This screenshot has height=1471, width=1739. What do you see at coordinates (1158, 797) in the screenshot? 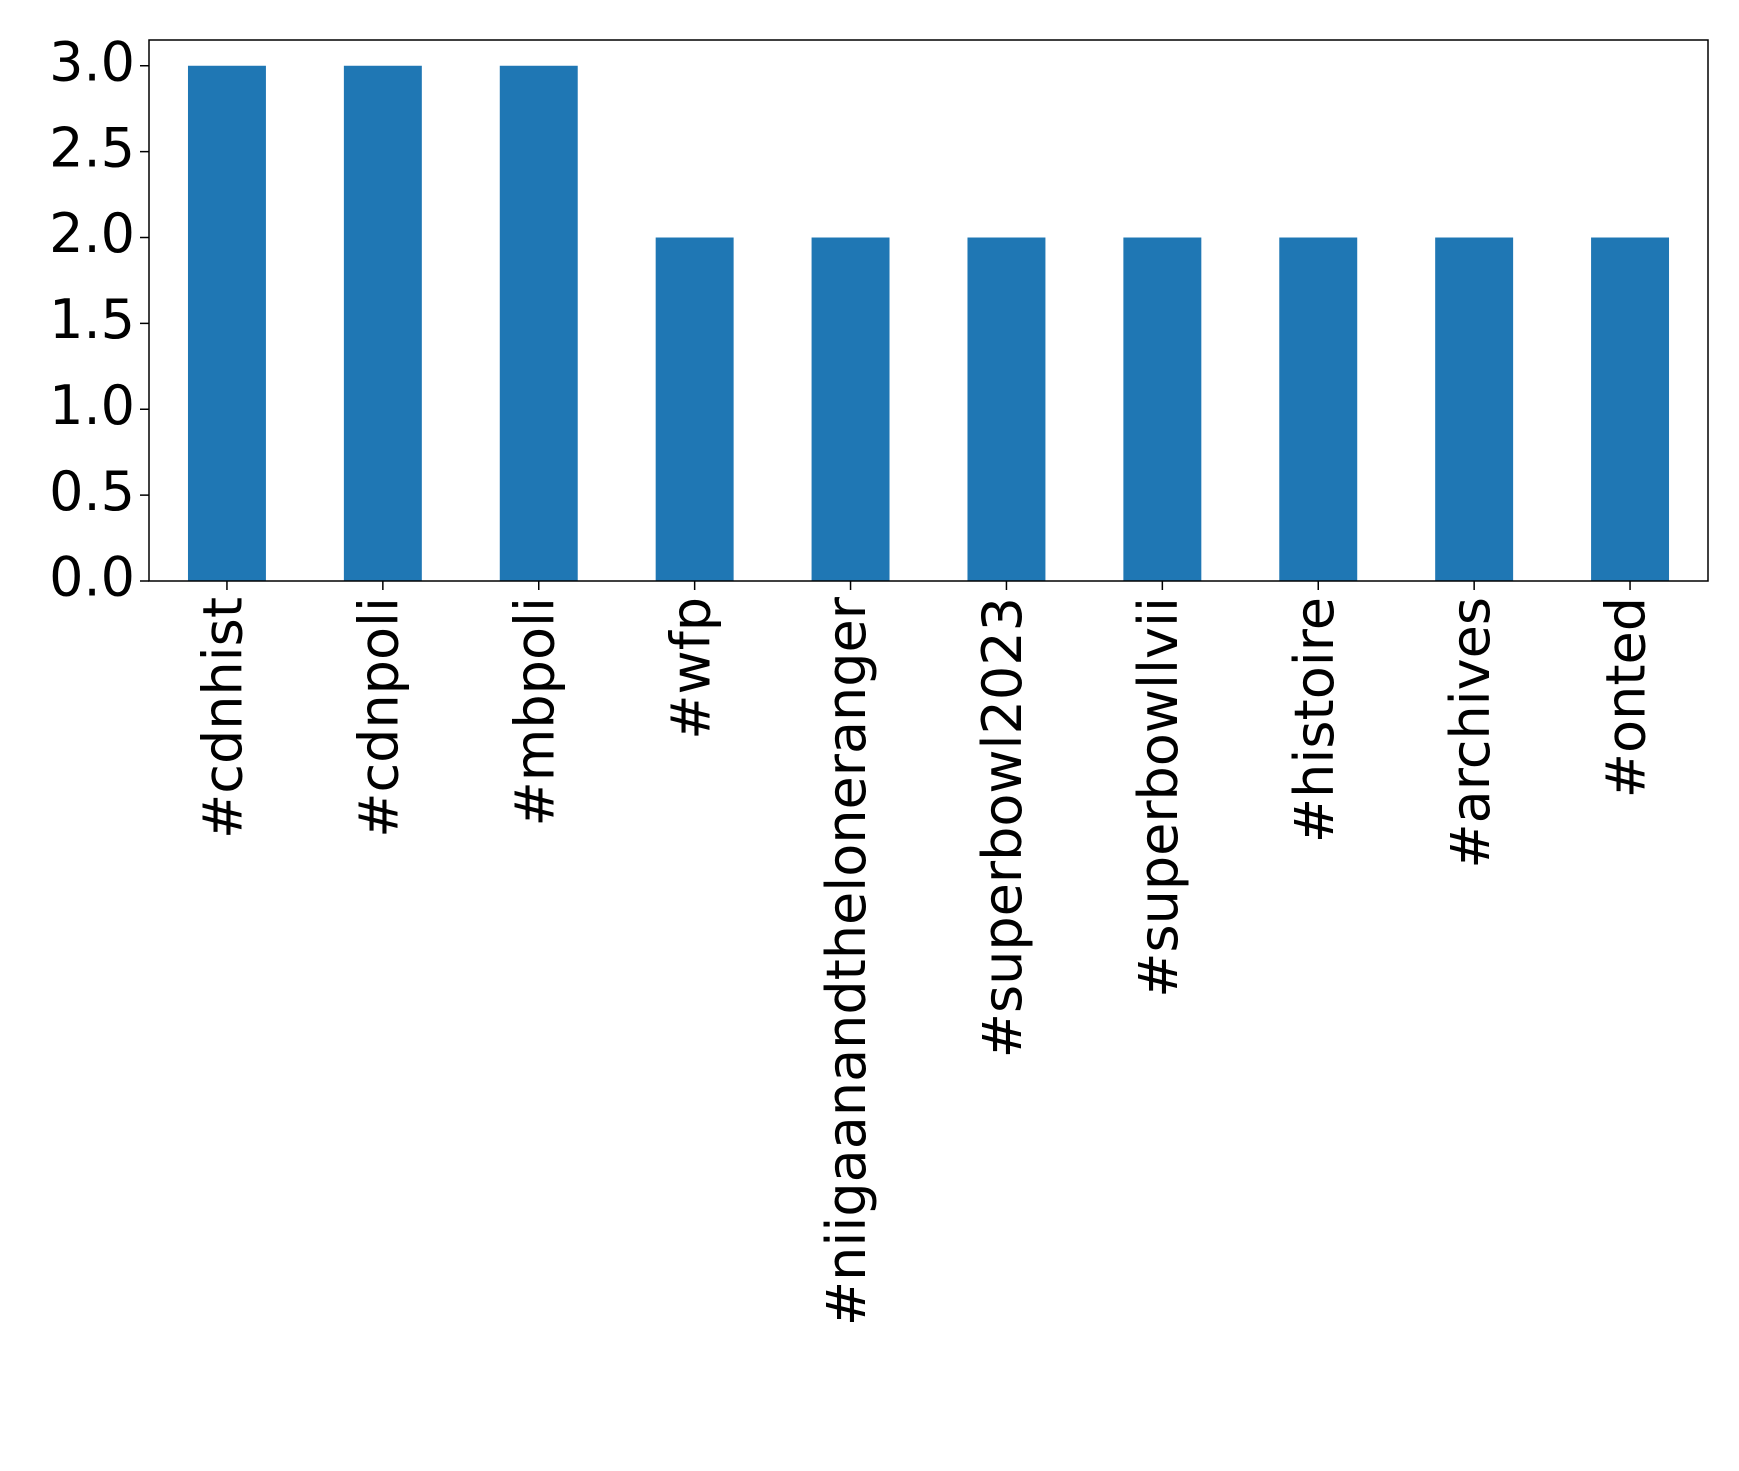
I see `x-tick-label: #superbowllvii` at bounding box center [1158, 797].